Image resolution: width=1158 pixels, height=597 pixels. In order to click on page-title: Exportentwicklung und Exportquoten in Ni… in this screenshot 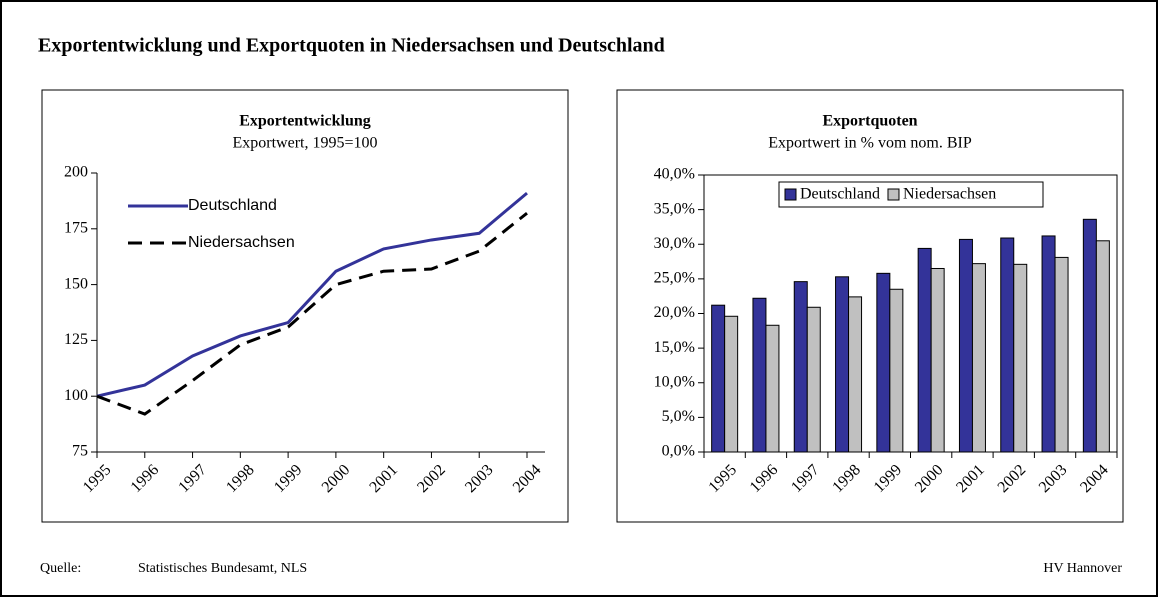, I will do `click(351, 46)`.